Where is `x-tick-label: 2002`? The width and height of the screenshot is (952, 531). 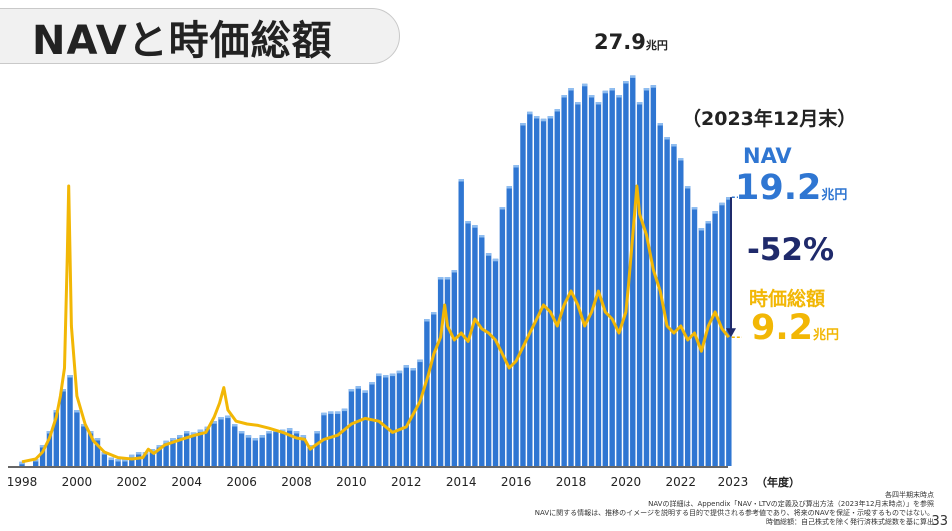
x-tick-label: 2002 is located at coordinates (132, 482).